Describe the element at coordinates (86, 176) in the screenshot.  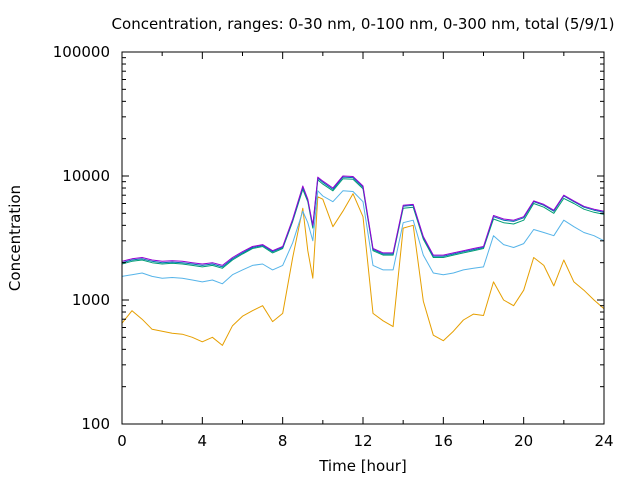
I see `y-tick-label: 10000` at that location.